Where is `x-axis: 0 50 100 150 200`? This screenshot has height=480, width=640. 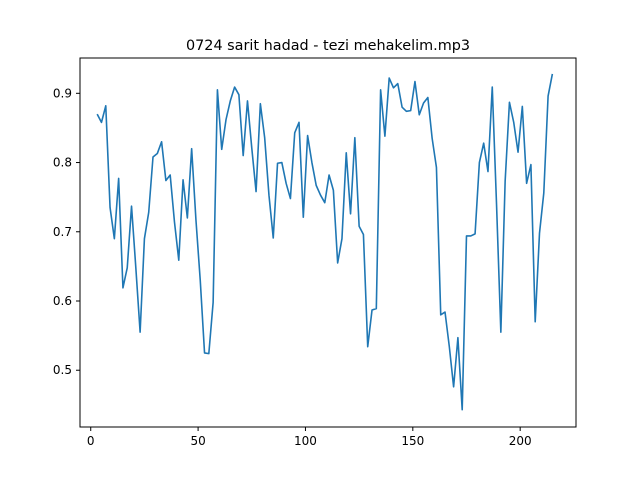 x-axis: 0 50 100 150 200 is located at coordinates (309, 437).